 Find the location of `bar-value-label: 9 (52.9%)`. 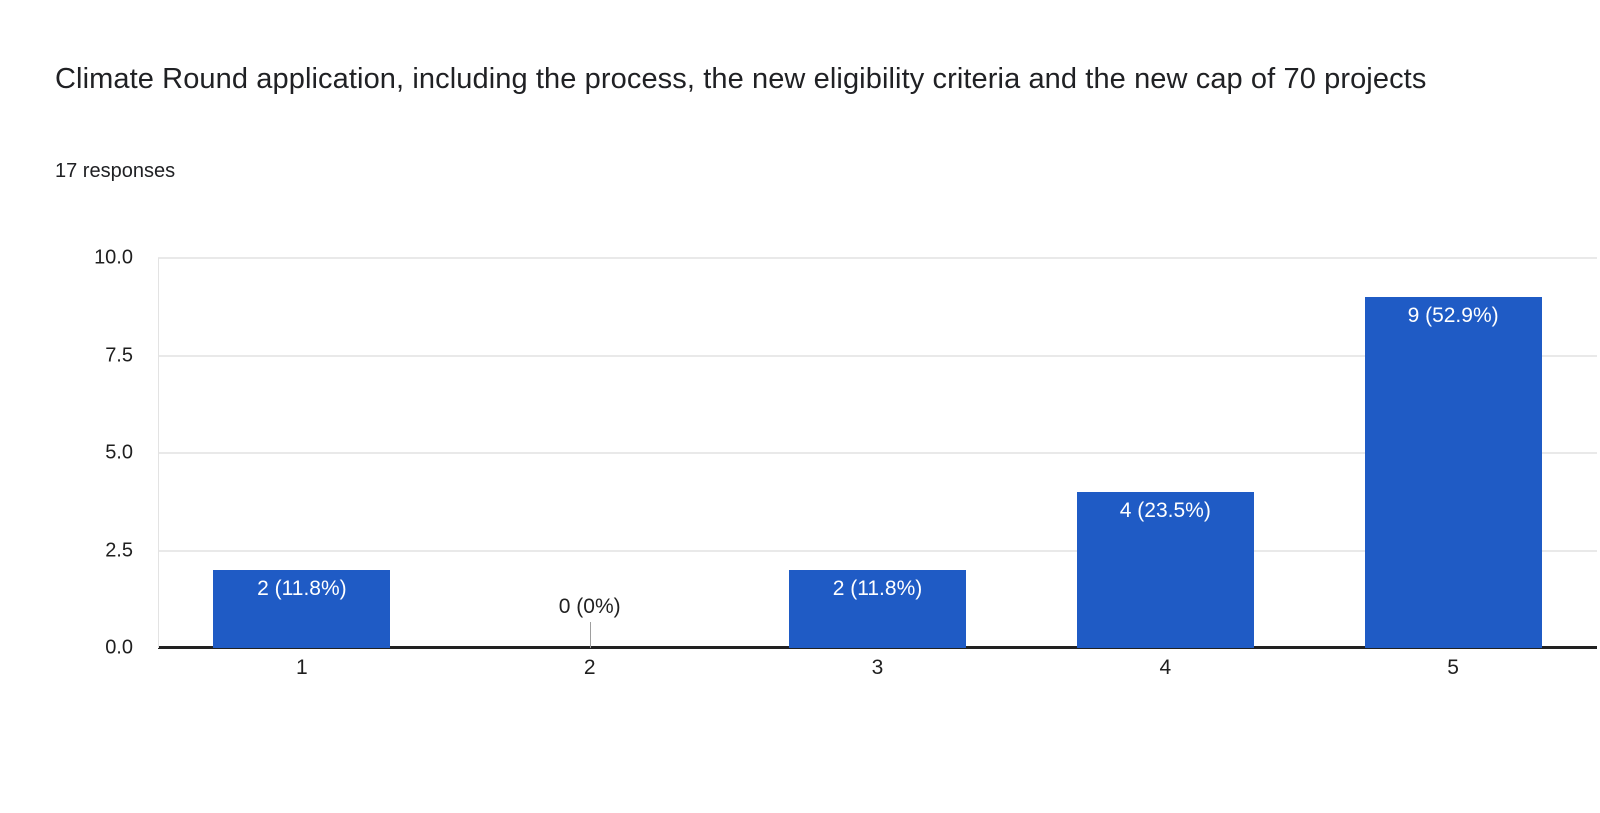

bar-value-label: 9 (52.9%) is located at coordinates (1453, 315).